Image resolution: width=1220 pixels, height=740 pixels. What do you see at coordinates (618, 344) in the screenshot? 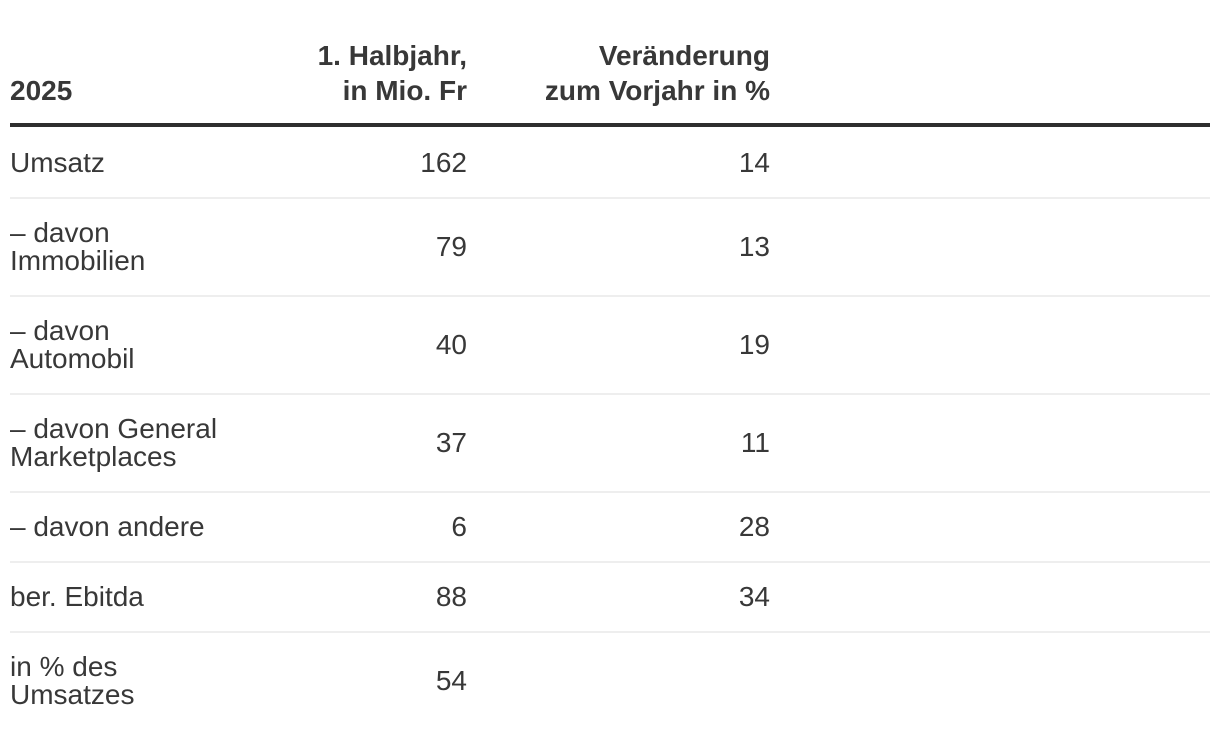
I see `value-change-pct: 19` at bounding box center [618, 344].